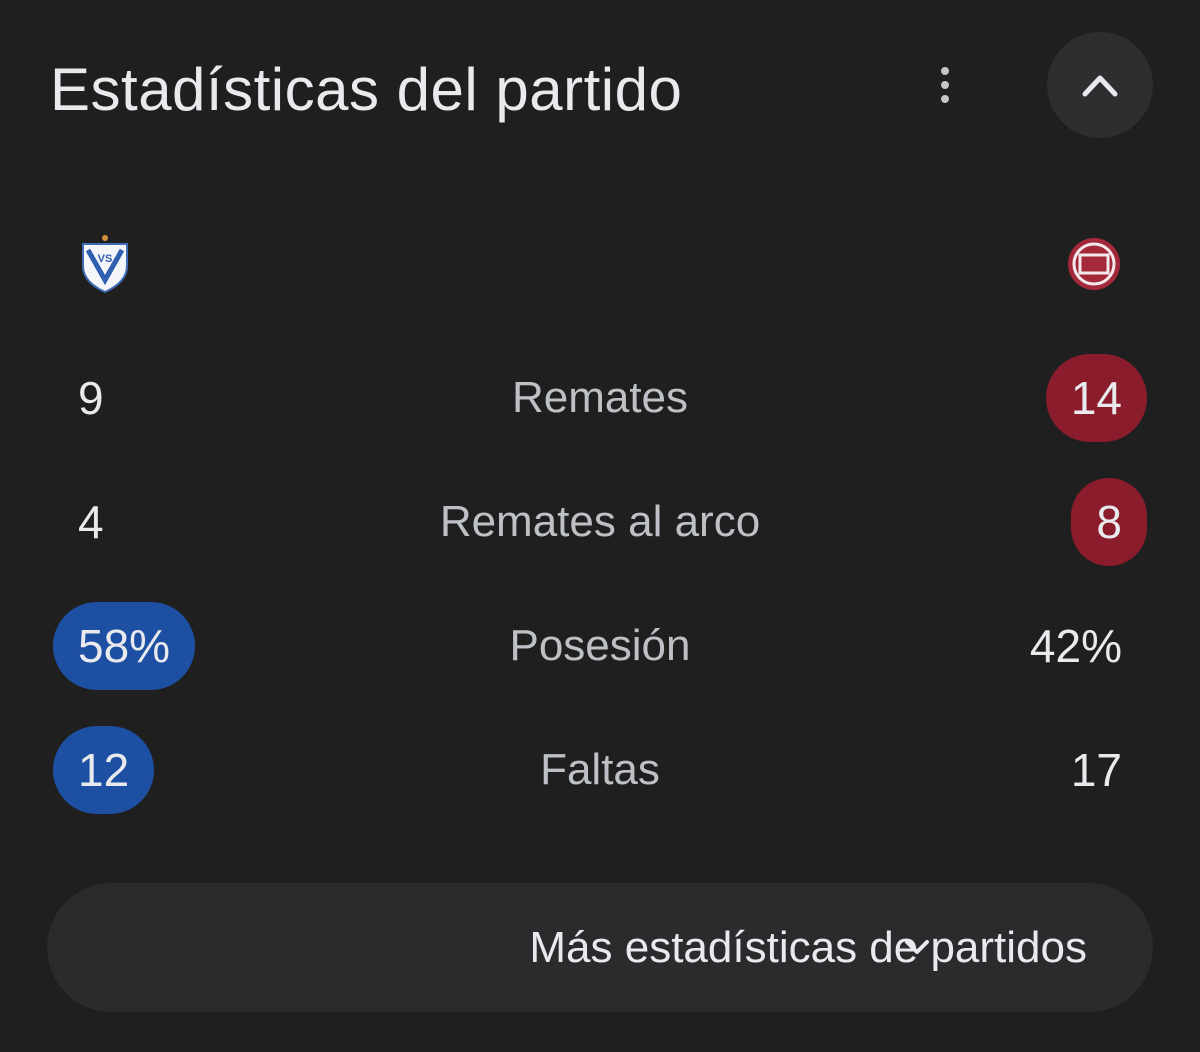 This screenshot has width=1200, height=1052. I want to click on home-value: 12, so click(104, 770).